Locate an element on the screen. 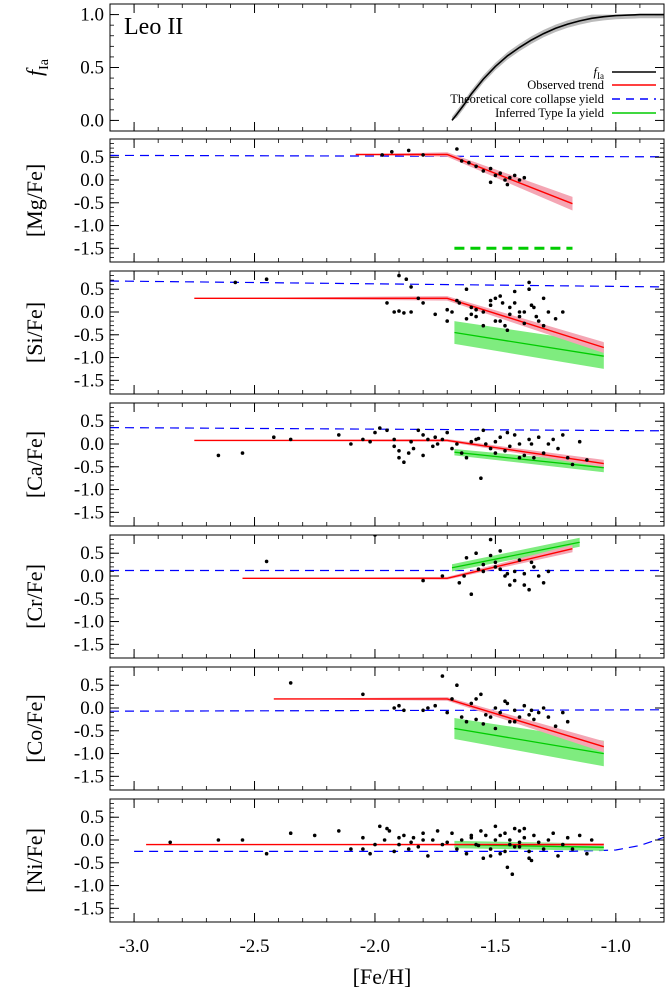 The image size is (667, 992). y-axis-label: [Ca/Fe] is located at coordinates (34, 464).